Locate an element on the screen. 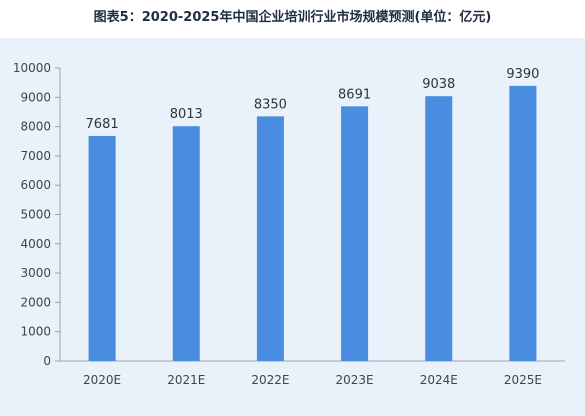  y-tick-label: 5000 is located at coordinates (35, 215).